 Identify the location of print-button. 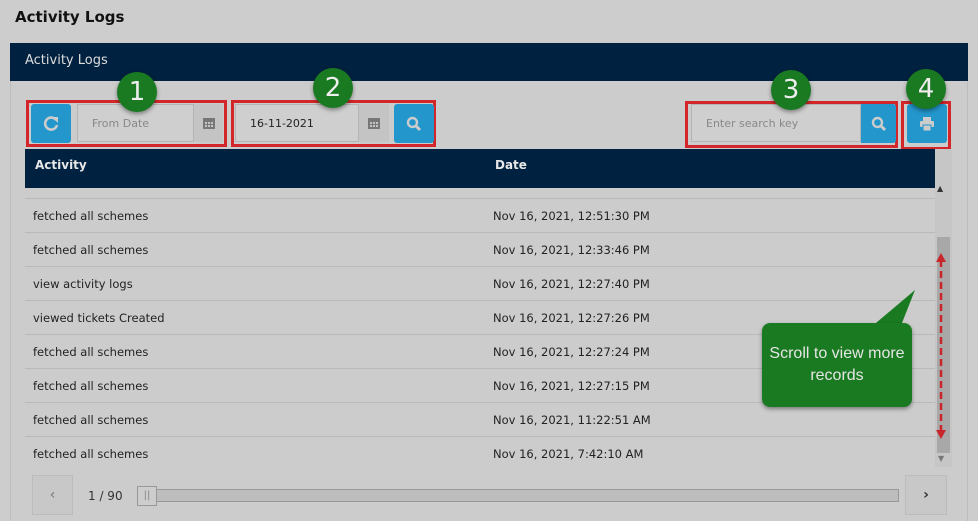
(927, 123).